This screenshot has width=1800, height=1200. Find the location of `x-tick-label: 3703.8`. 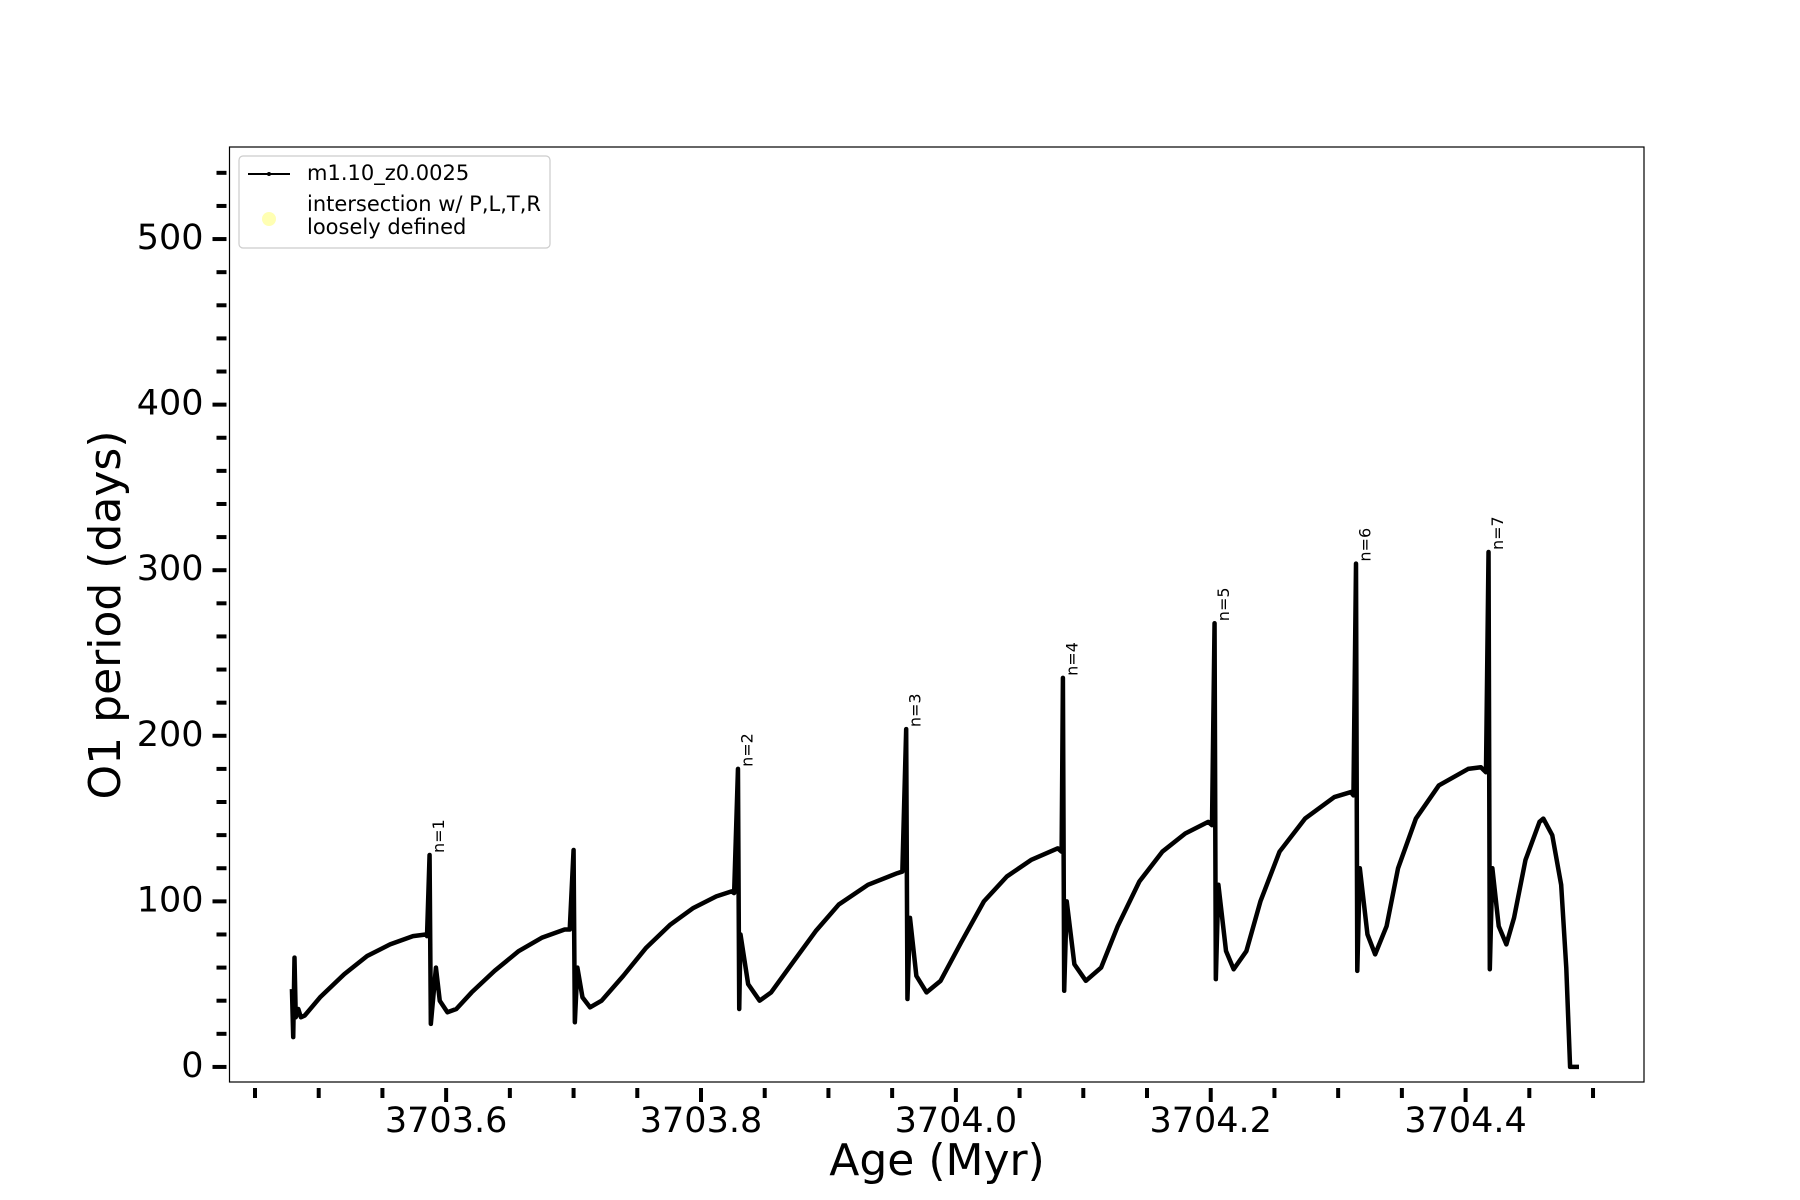

x-tick-label: 3703.8 is located at coordinates (701, 1121).